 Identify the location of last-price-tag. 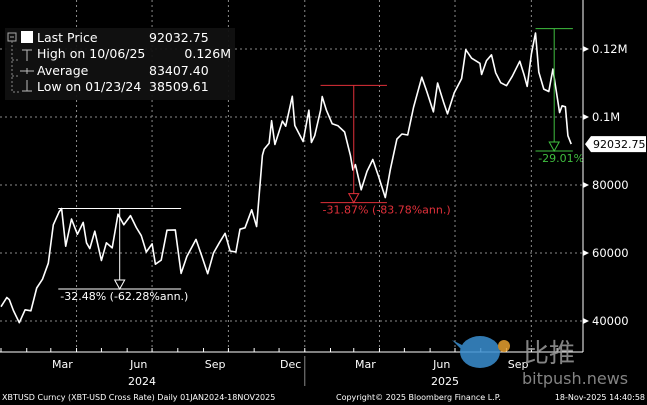
(615, 144).